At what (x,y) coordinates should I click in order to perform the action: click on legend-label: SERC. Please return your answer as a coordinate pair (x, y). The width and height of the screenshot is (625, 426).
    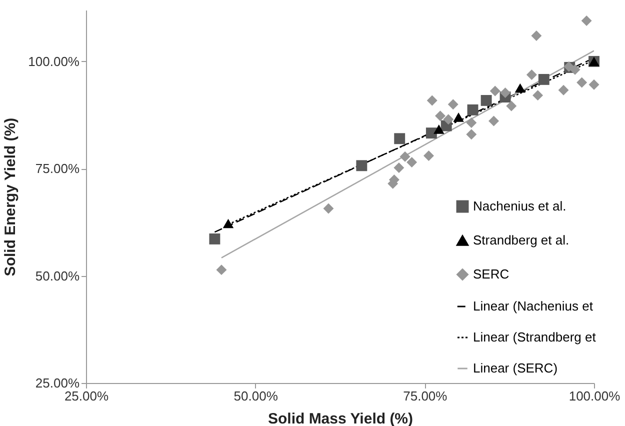
    Looking at the image, I should click on (491, 274).